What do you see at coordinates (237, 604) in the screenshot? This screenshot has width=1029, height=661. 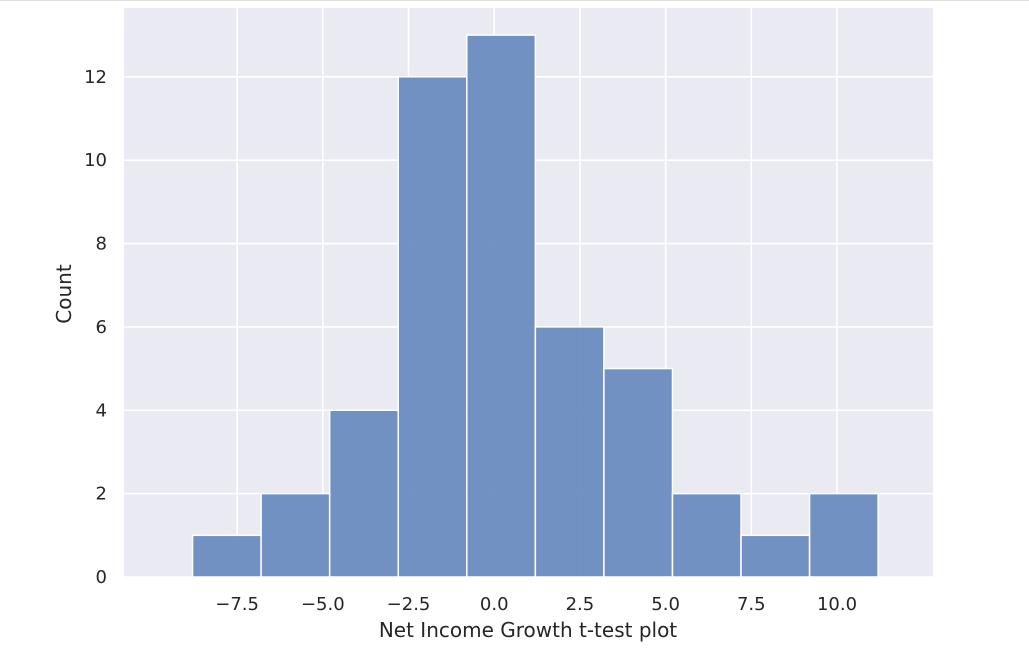 I see `x-tick-label: −7.5` at bounding box center [237, 604].